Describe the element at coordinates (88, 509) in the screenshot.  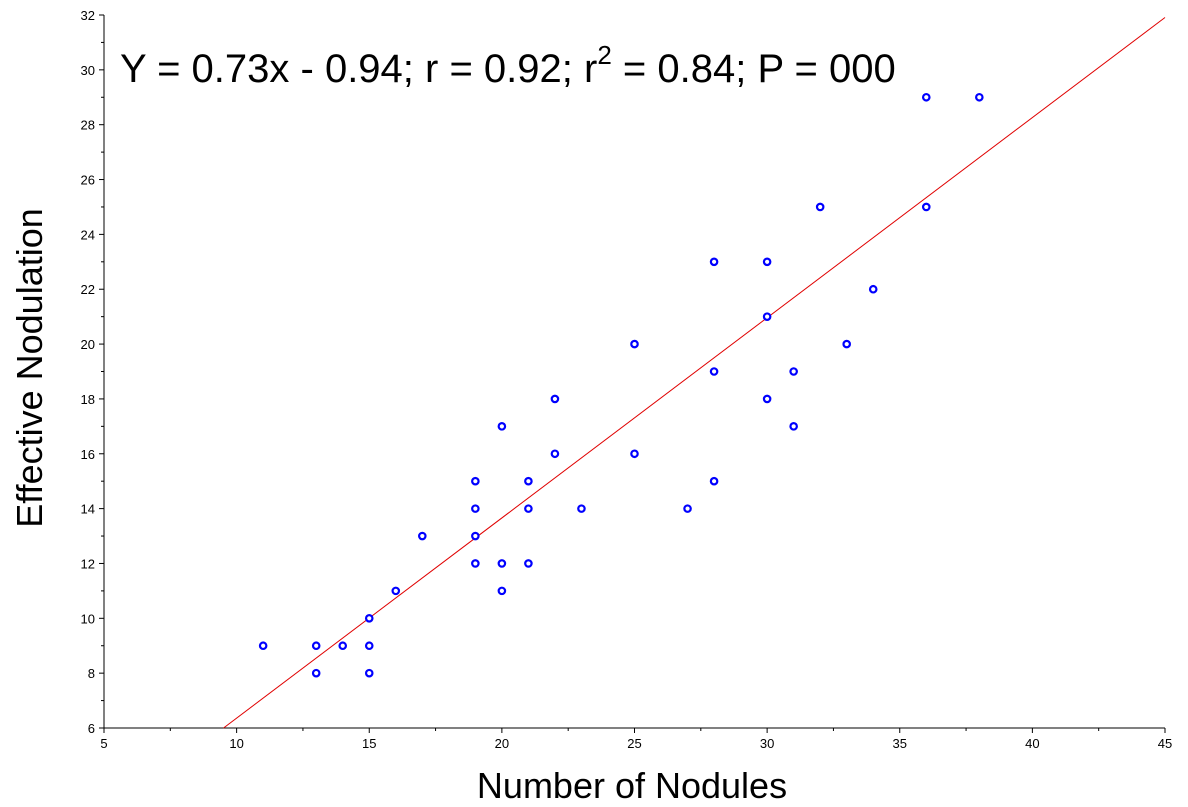
I see `y-tick-label: 14` at that location.